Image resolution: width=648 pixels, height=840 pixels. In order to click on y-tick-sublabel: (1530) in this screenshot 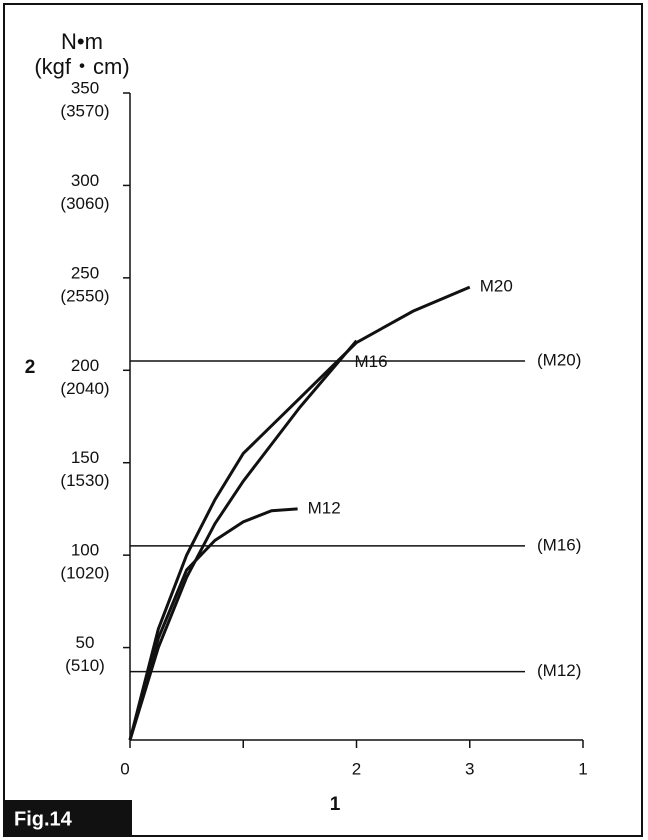, I will do `click(84, 480)`.